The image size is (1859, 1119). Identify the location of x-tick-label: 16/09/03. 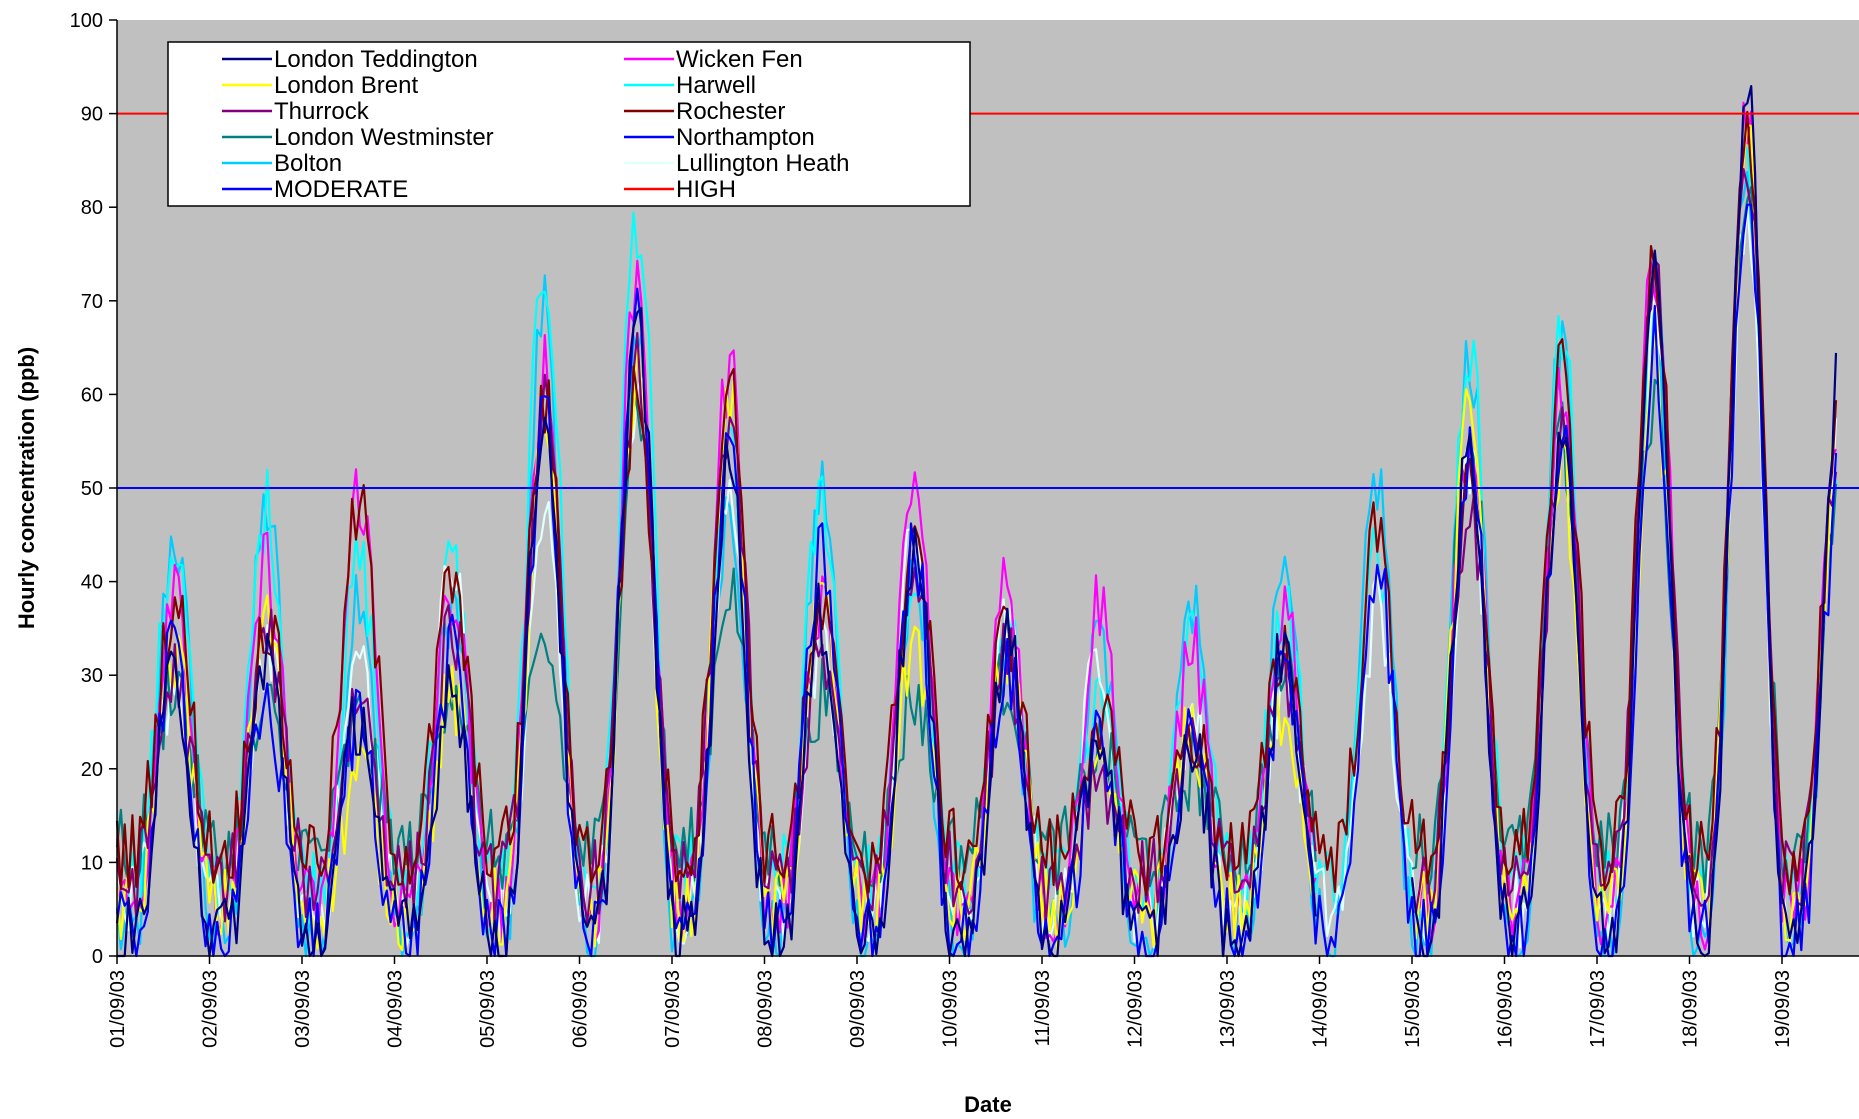
(1506, 1009).